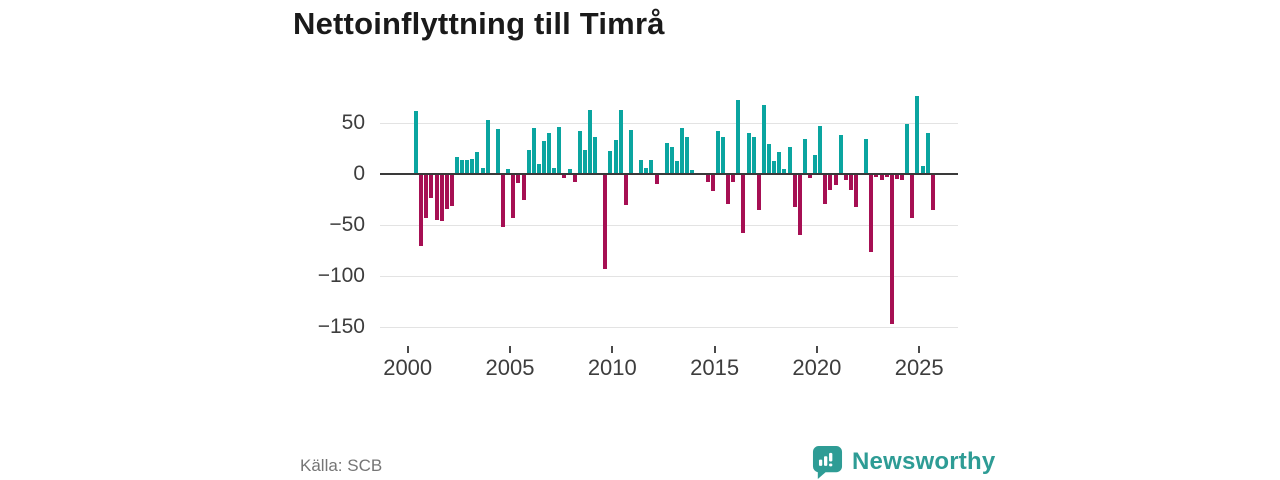  Describe the element at coordinates (479, 23) in the screenshot. I see `chart-title: Nettoinflyttning till Timrå` at that location.